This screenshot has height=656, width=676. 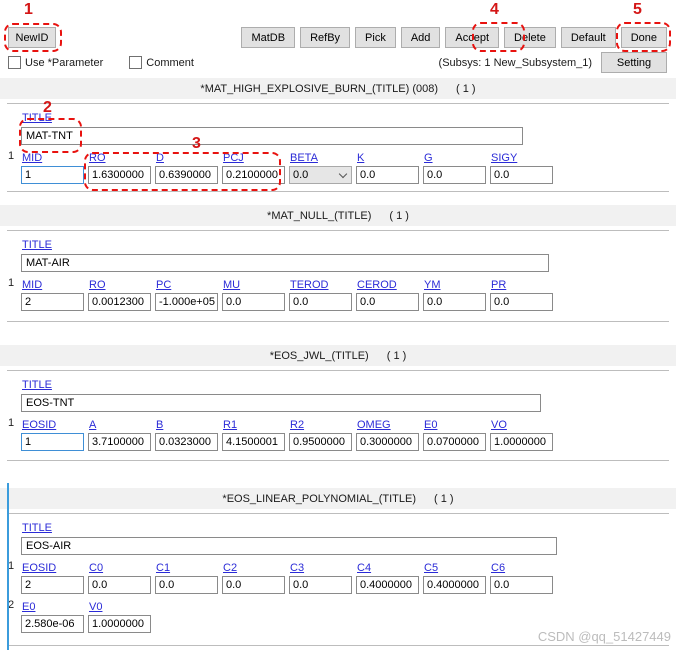 I want to click on row-number: 1, so click(x=11, y=156).